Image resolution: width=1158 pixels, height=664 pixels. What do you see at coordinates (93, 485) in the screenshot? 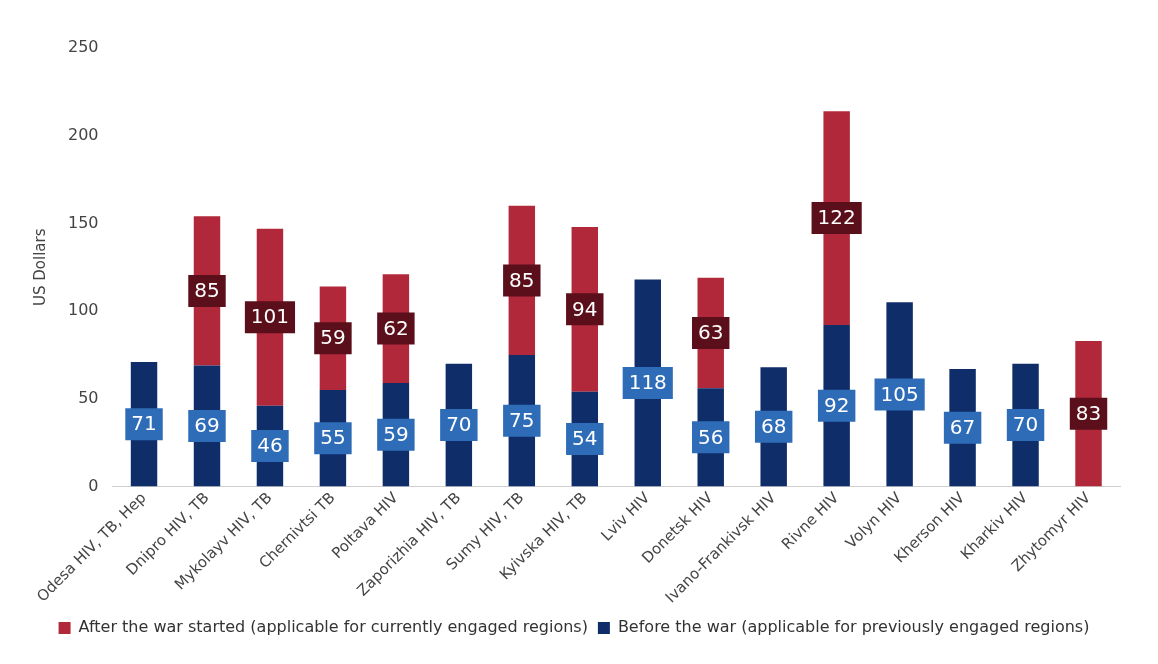
I see `y-tick-label: 0` at bounding box center [93, 485].